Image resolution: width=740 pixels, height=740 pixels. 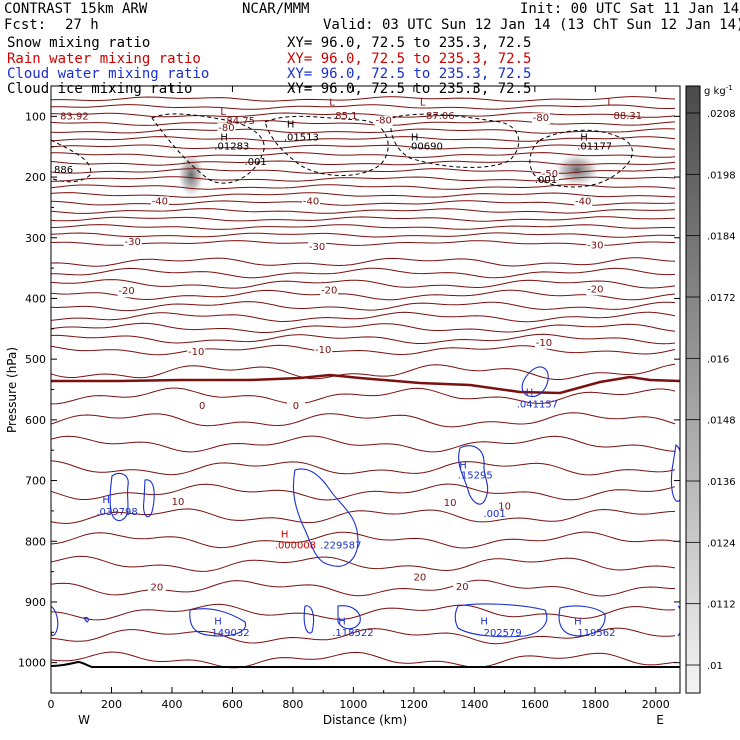 I want to click on x-axis-title: Distance (km), so click(x=365, y=720).